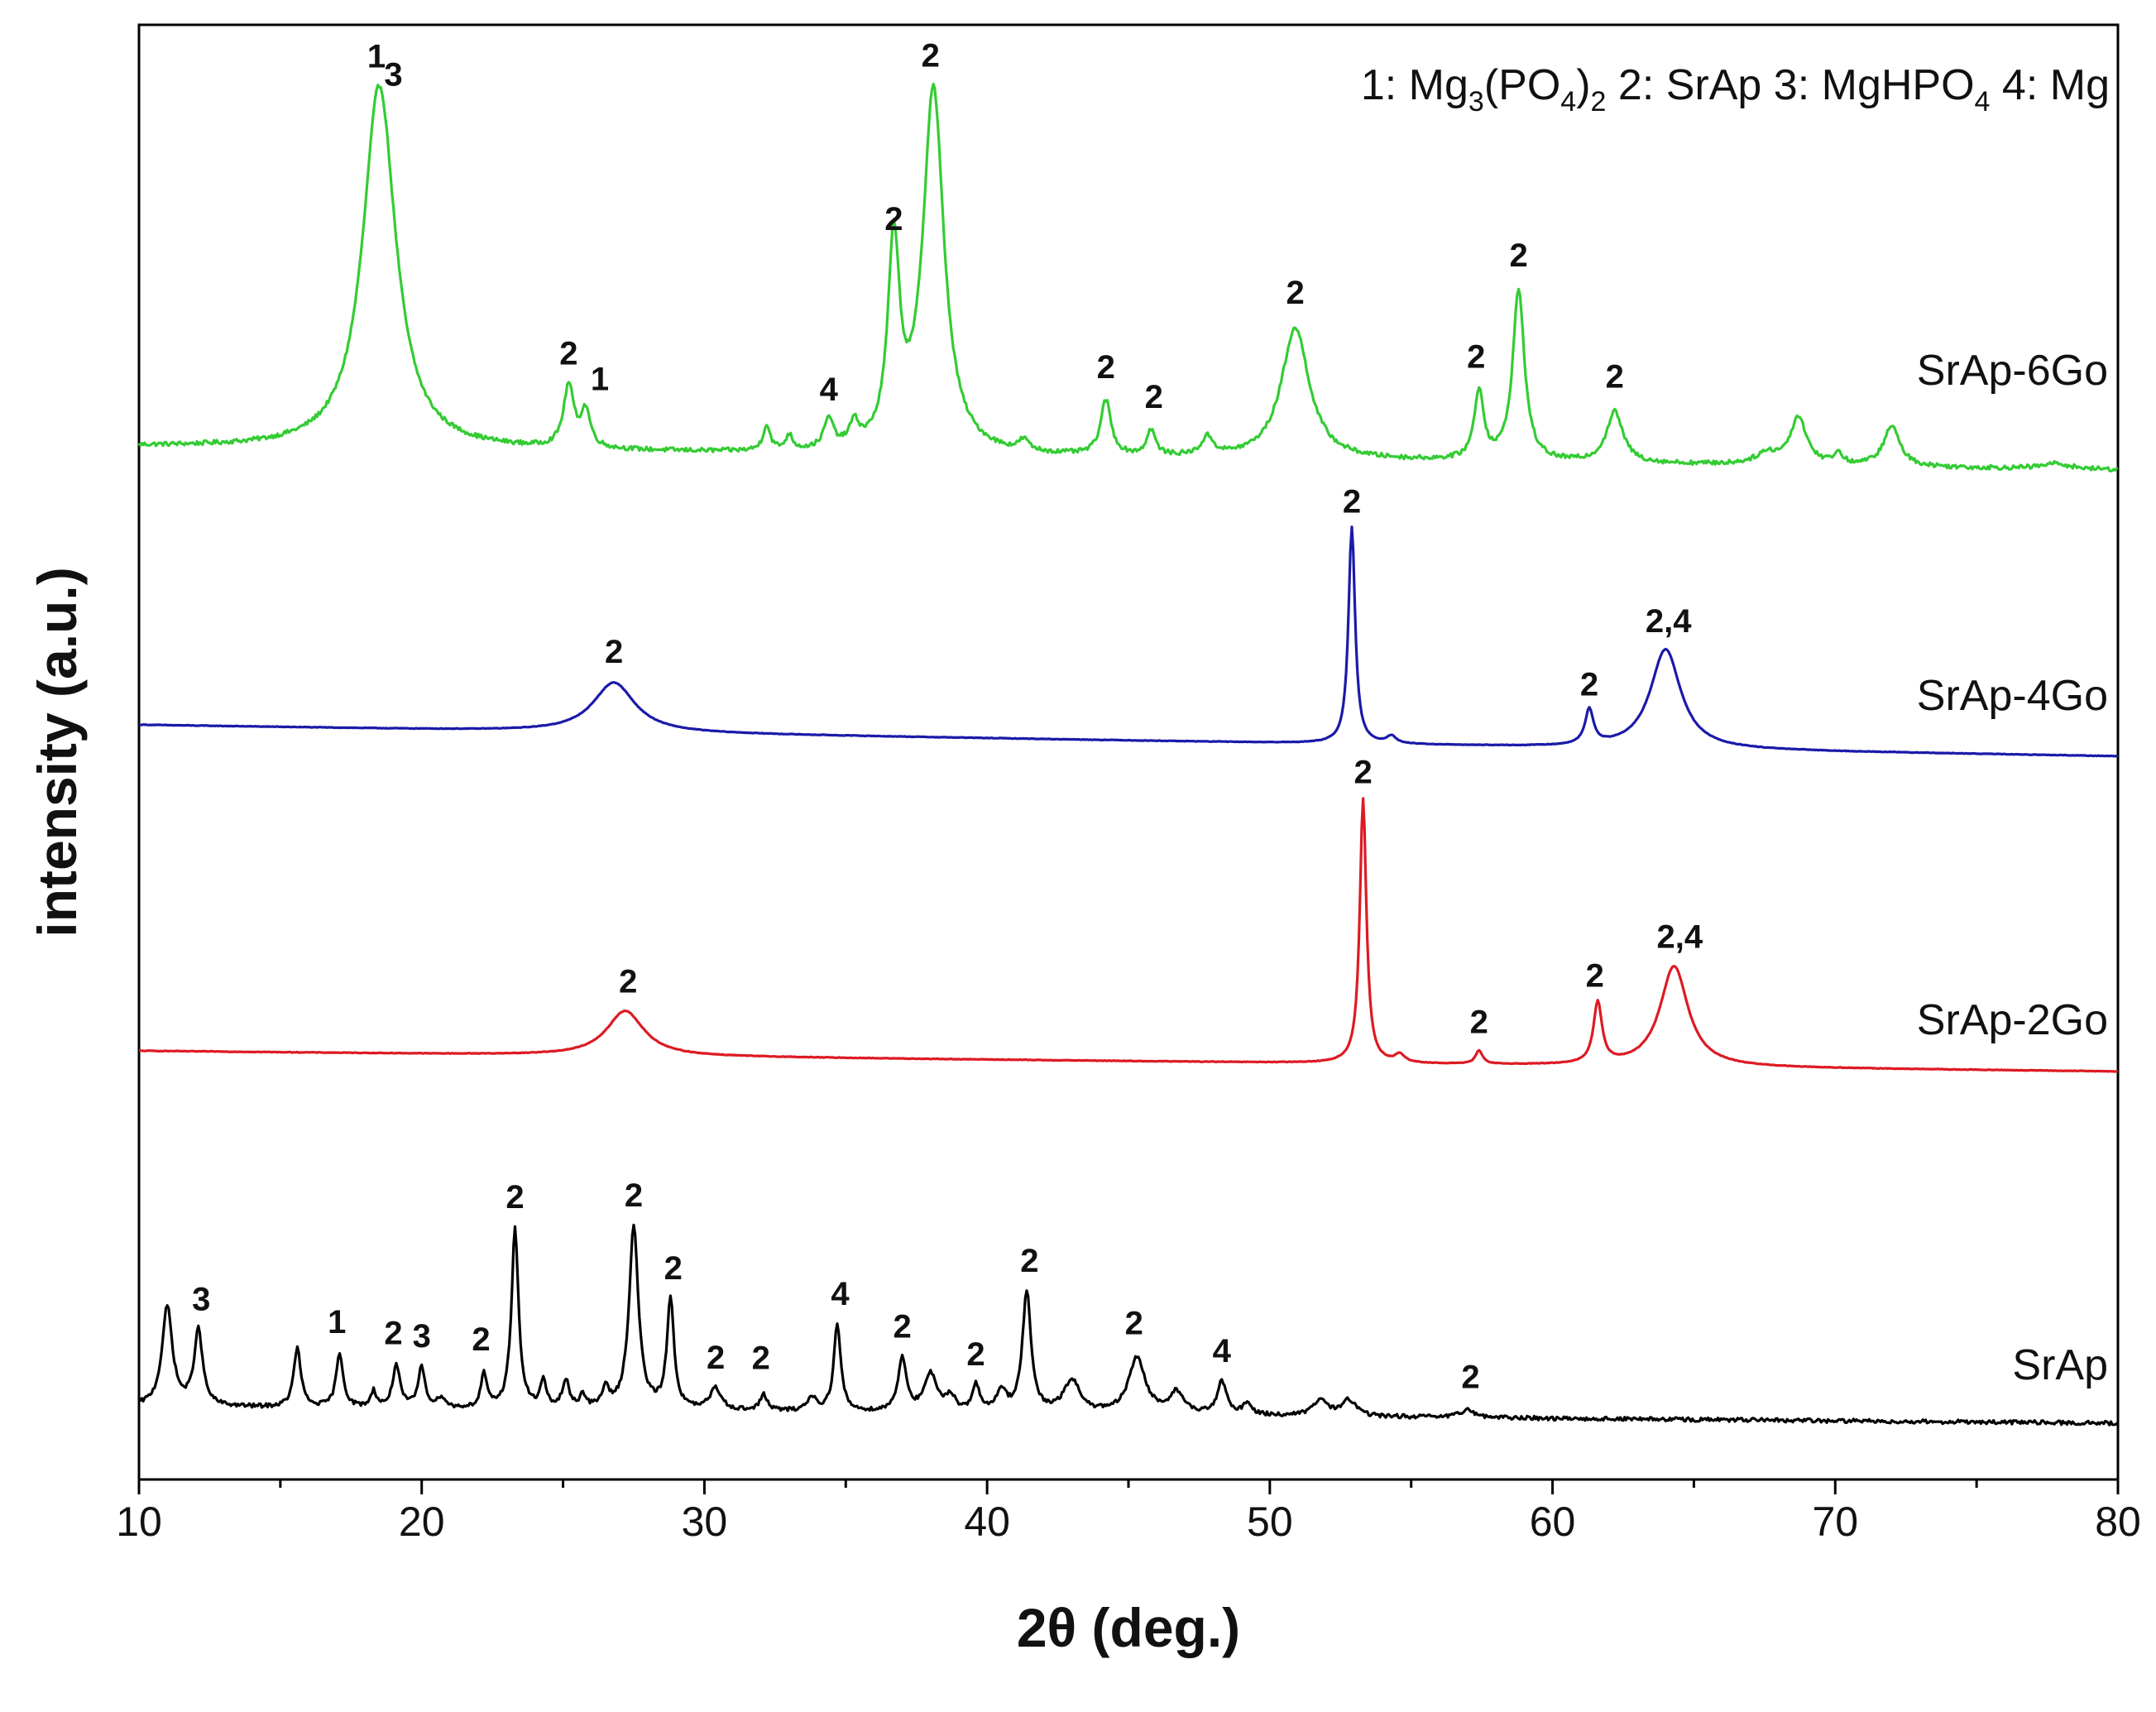 The image size is (2156, 1712). I want to click on x-tick-label: 40, so click(987, 1522).